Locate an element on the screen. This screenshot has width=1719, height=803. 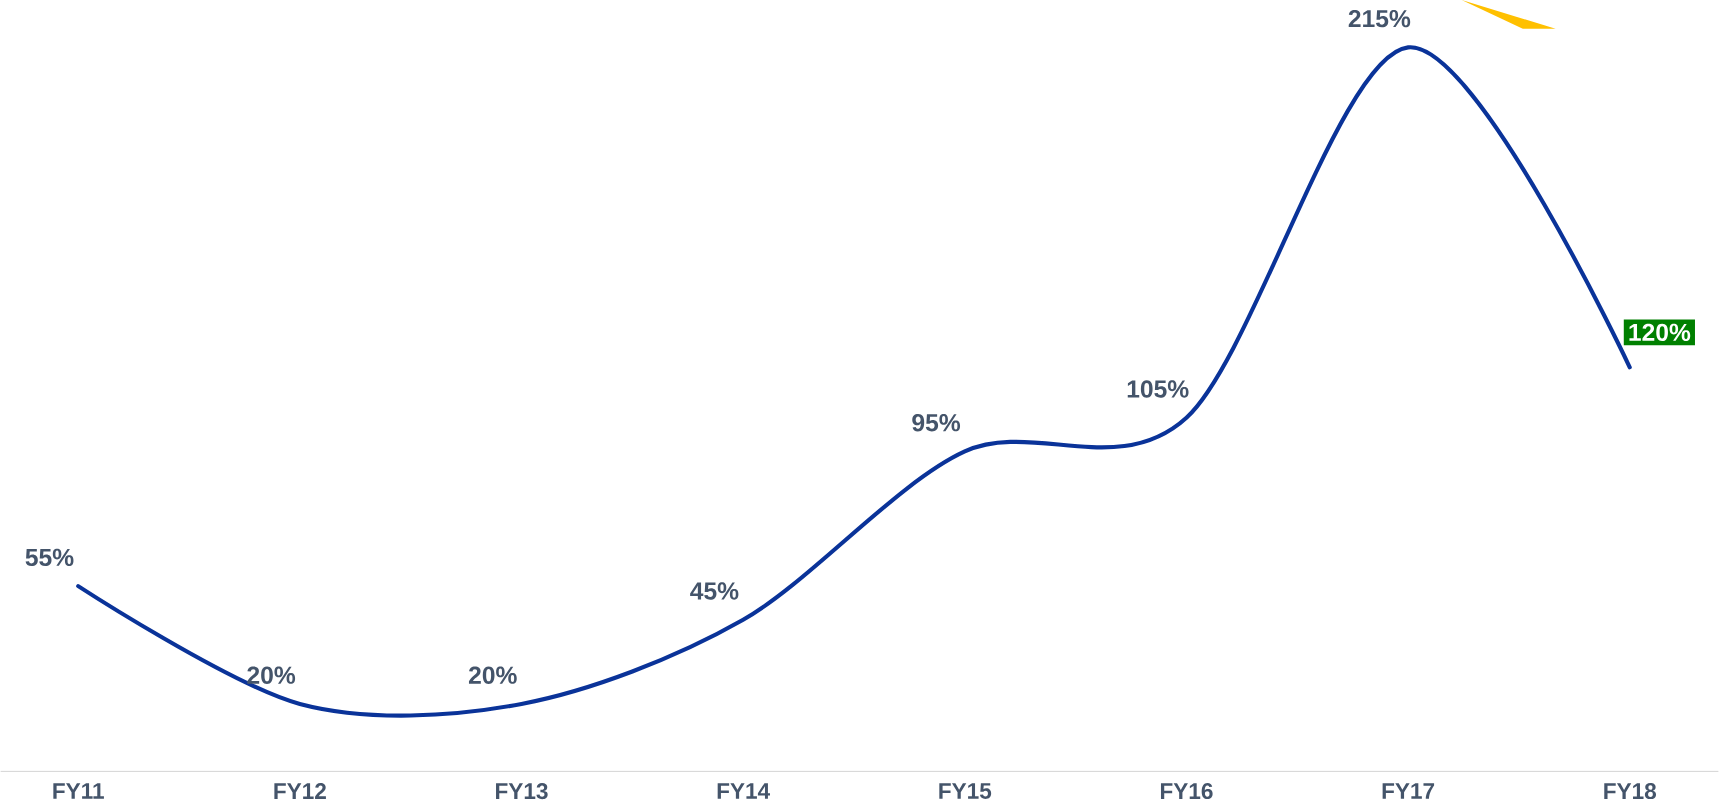
x-tick-label: FY13 is located at coordinates (522, 791).